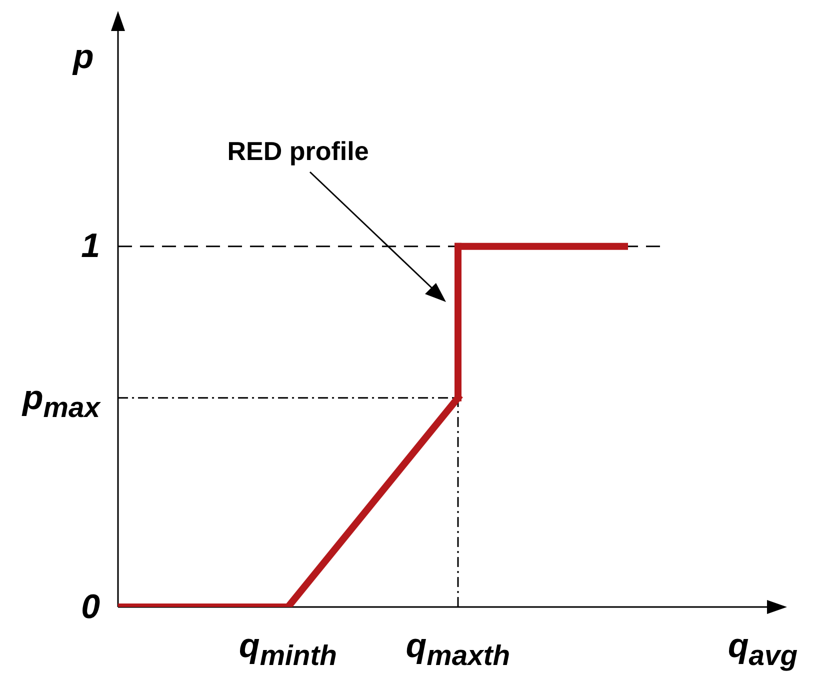  Describe the element at coordinates (298, 152) in the screenshot. I see `annotation: RED profile` at that location.